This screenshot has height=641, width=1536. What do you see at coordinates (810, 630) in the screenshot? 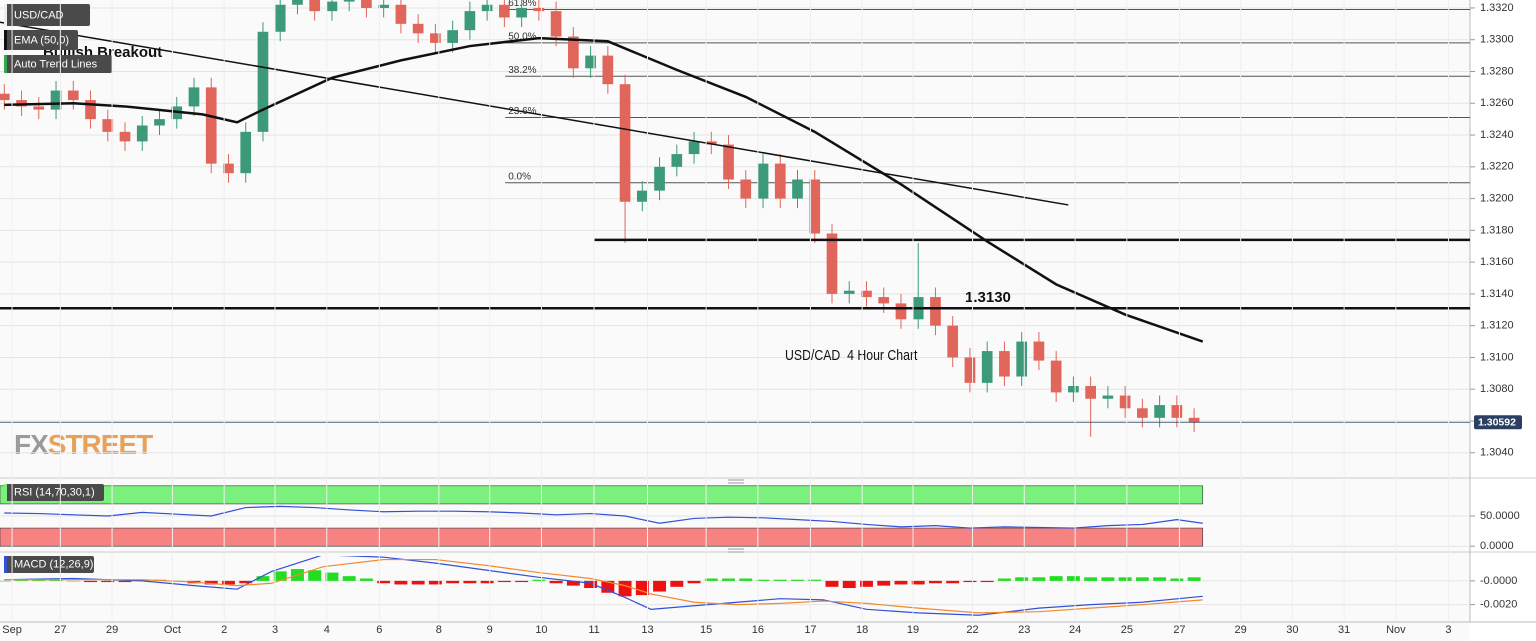
I see `x-tick-label: 17` at bounding box center [810, 630].